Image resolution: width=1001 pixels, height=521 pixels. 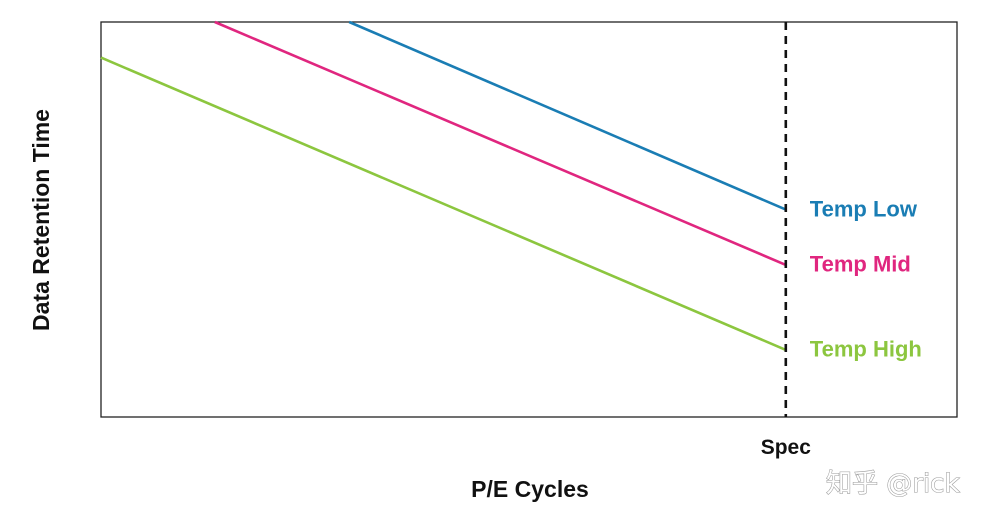 What do you see at coordinates (530, 489) in the screenshot?
I see `x-axis-title: P/E Cycles` at bounding box center [530, 489].